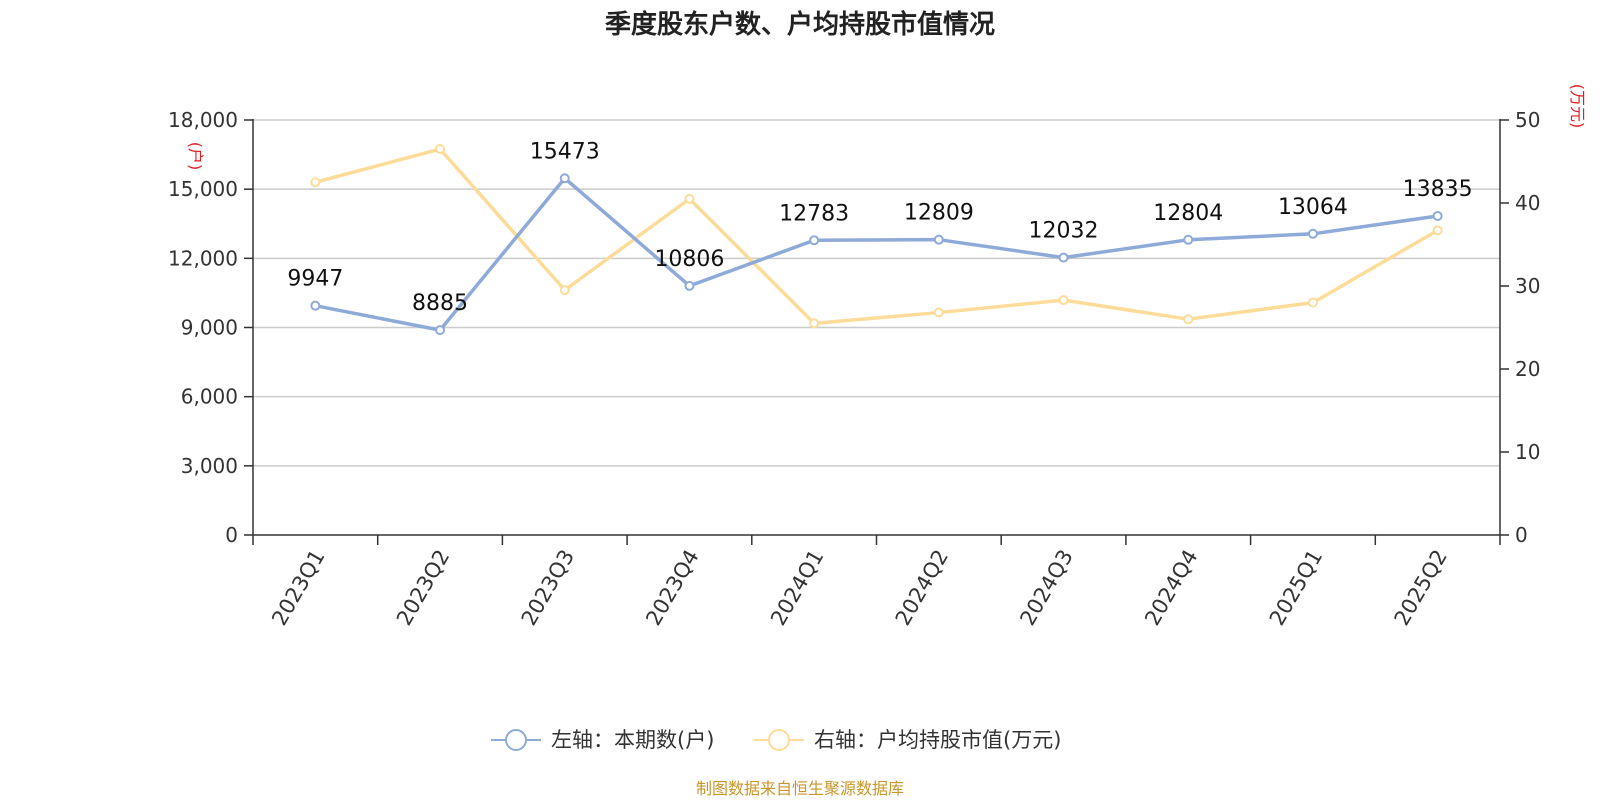 The image size is (1600, 800). Describe the element at coordinates (516, 740) in the screenshot. I see `legend-marker-left-series` at that location.